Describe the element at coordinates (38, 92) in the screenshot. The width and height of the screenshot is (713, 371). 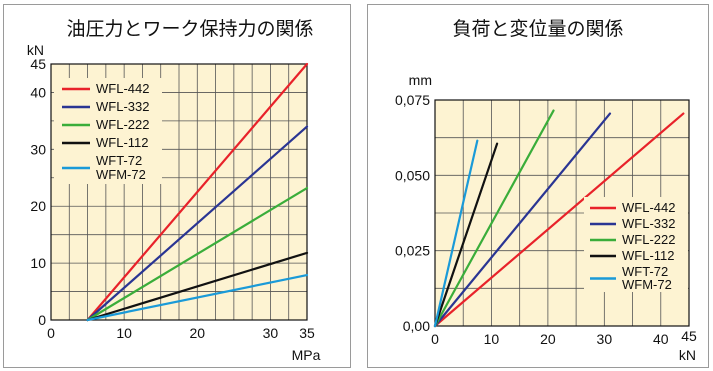
I see `y-tick-label: 40` at that location.